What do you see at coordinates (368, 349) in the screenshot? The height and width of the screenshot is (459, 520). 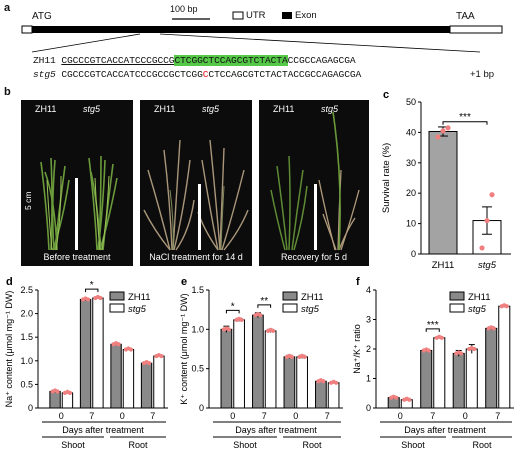 I see `y-tick-label: 2` at bounding box center [368, 349].